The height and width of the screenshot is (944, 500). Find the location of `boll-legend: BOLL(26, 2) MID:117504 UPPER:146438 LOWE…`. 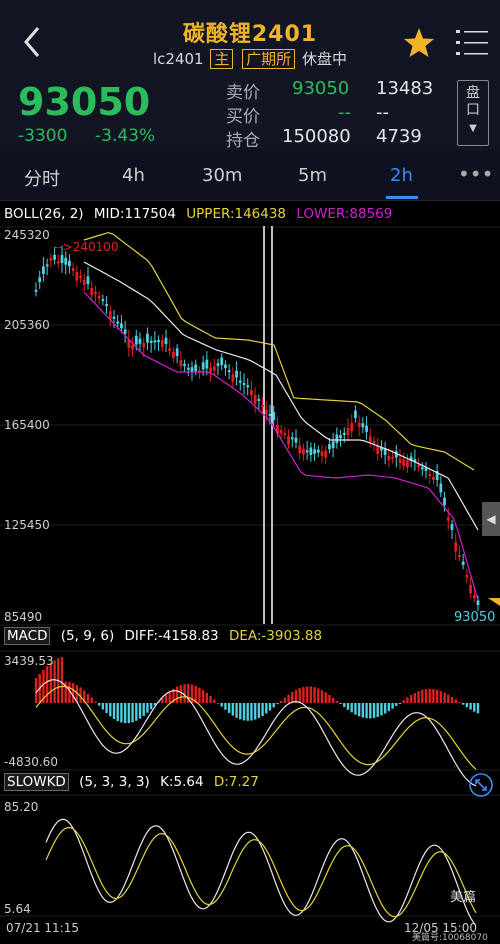

boll-legend: BOLL(26, 2) MID:117504 UPPER:146438 LOWE… is located at coordinates (198, 214).